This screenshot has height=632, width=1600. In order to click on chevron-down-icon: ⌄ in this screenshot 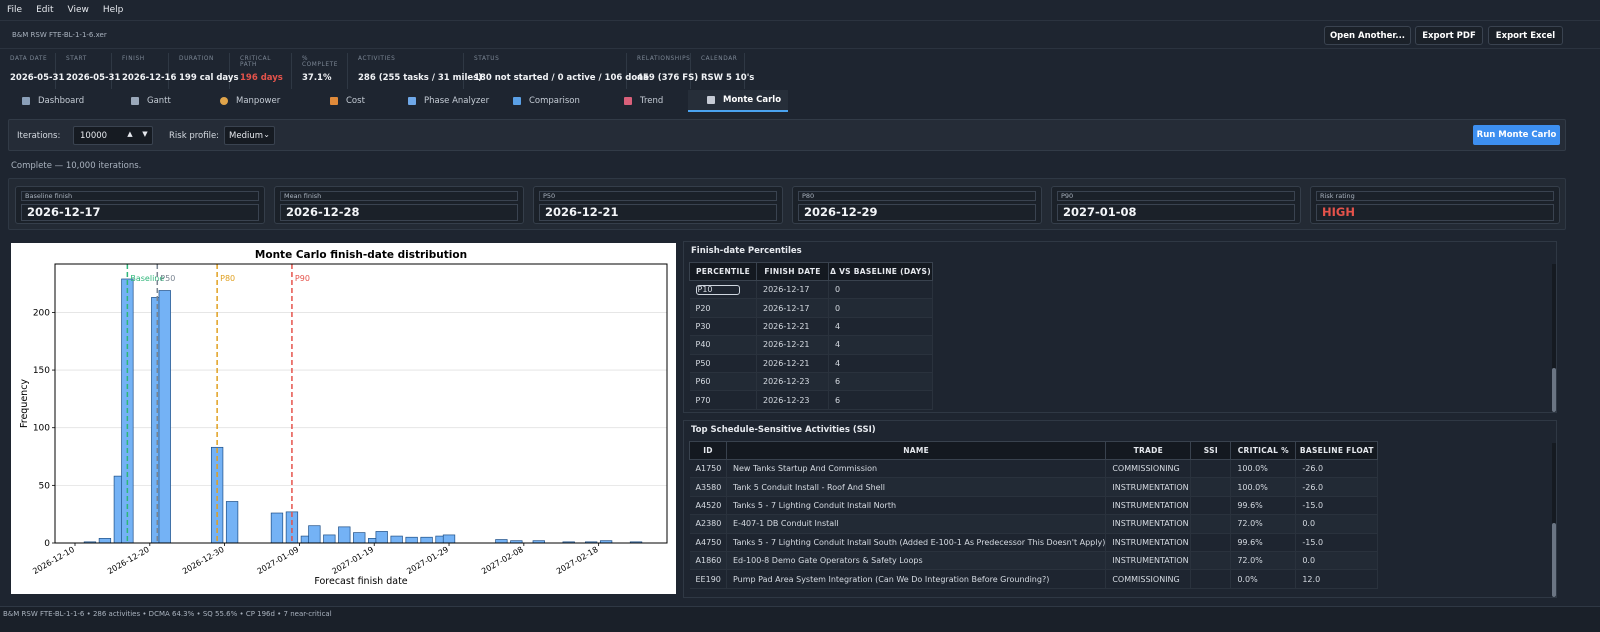, I will do `click(266, 134)`.